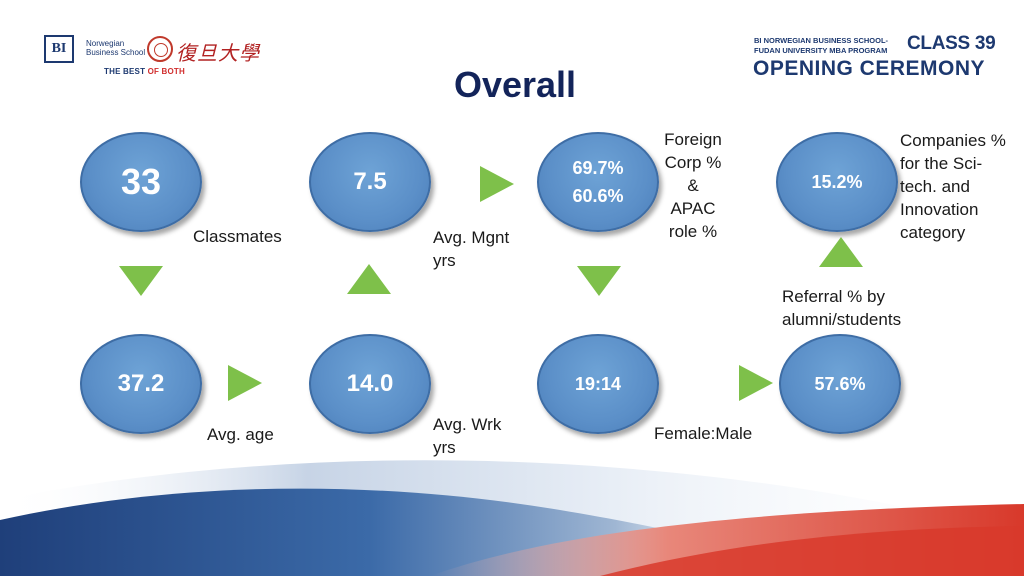 The image size is (1024, 576). Describe the element at coordinates (467, 436) in the screenshot. I see `work-years-label: Avg. Wrk yrs` at that location.